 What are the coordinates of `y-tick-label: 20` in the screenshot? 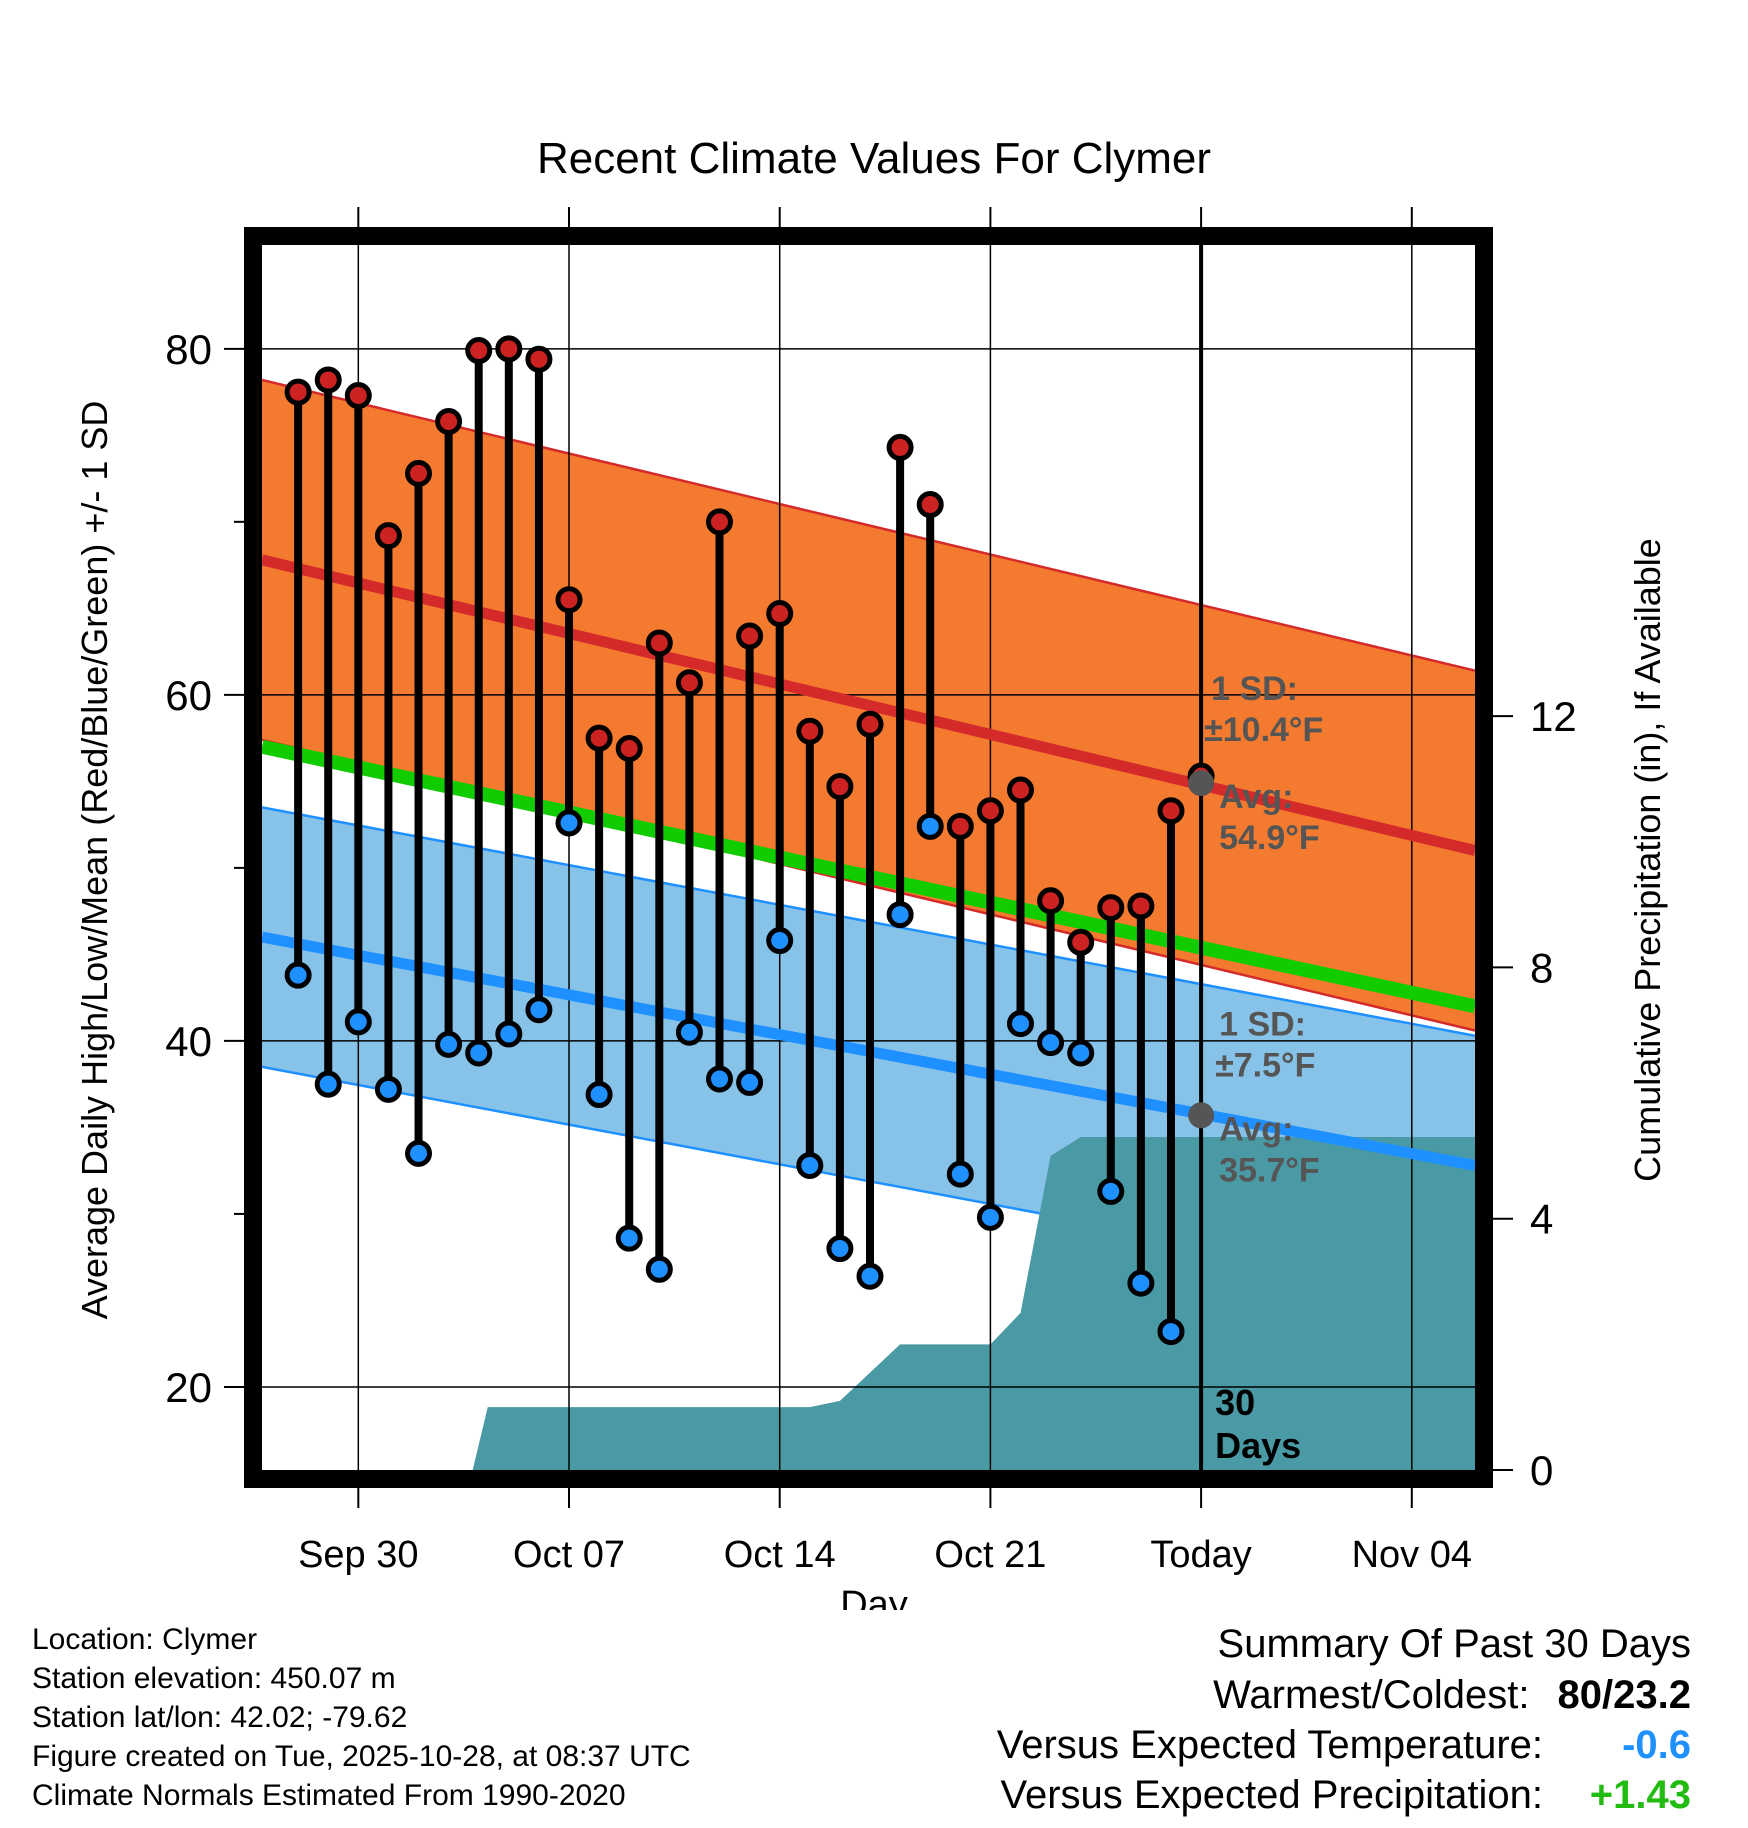 It's located at (188, 1387).